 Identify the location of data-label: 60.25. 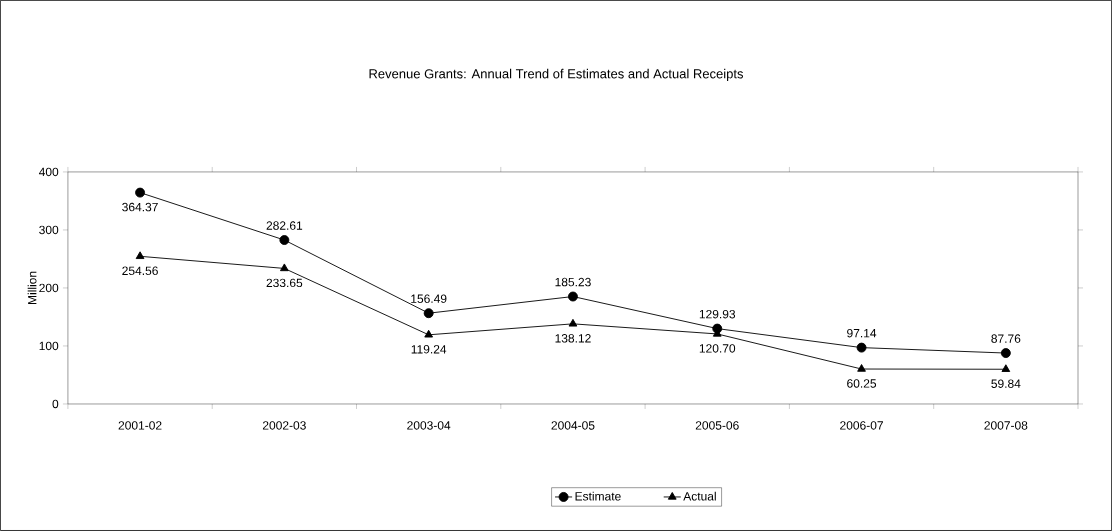
(862, 383).